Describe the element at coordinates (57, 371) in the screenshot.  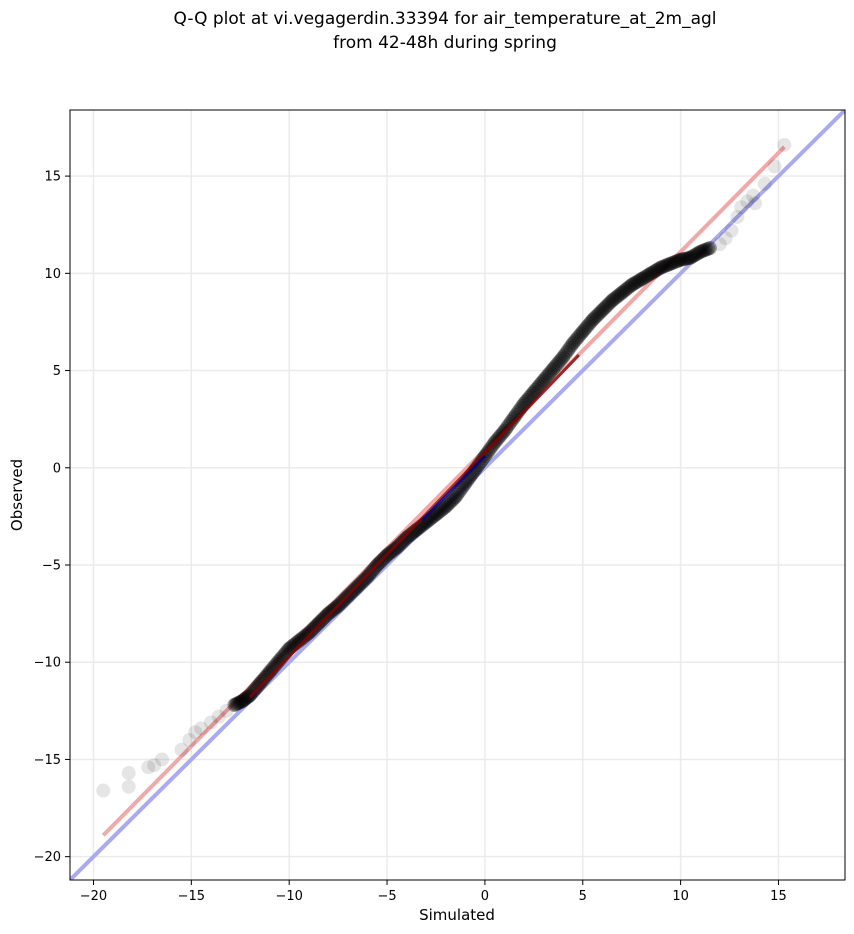
I see `y-tick-label: 5` at that location.